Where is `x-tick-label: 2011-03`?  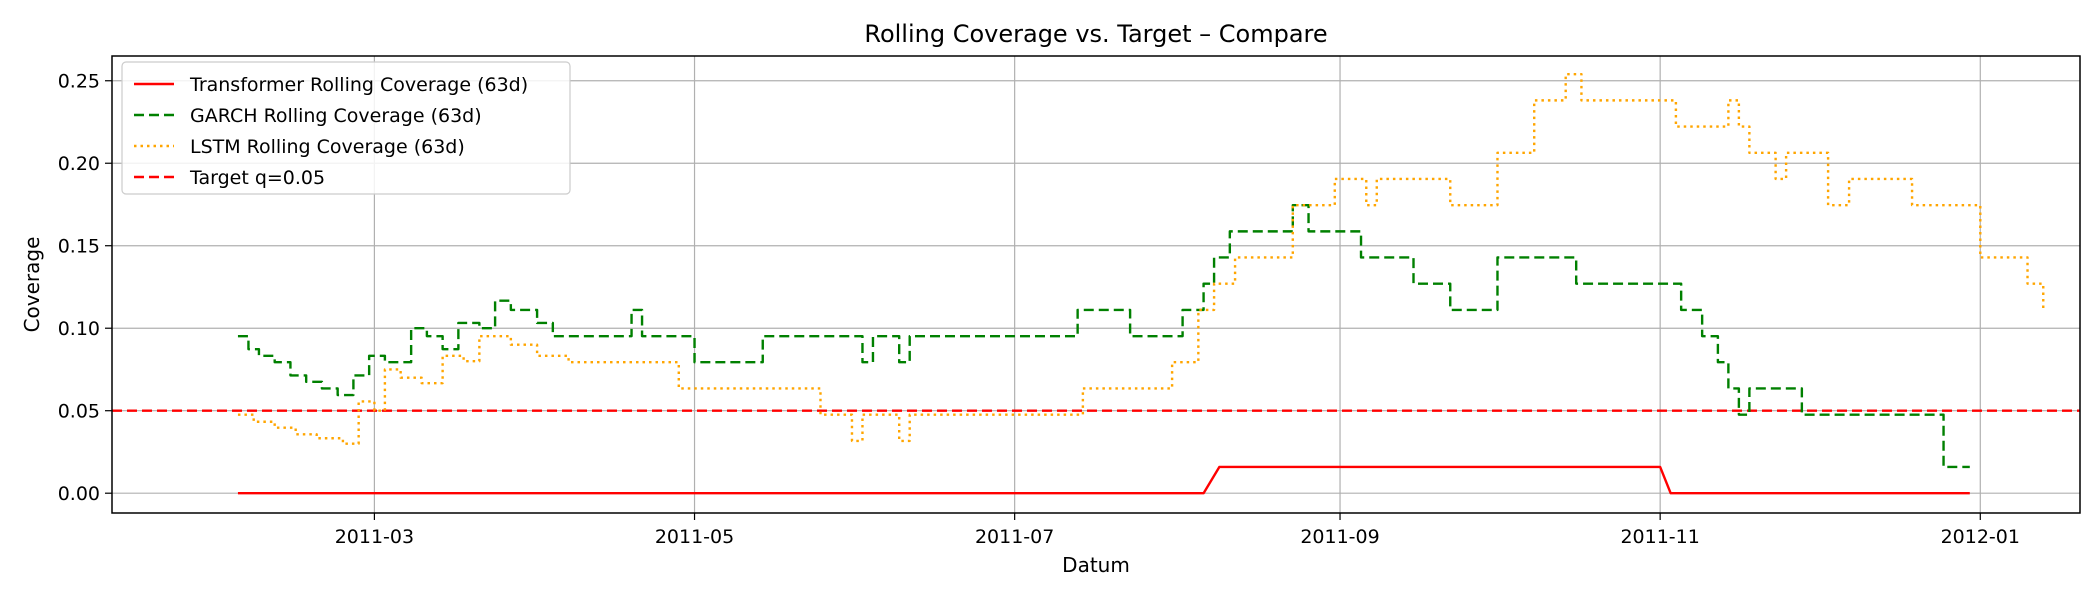 x-tick-label: 2011-03 is located at coordinates (374, 537).